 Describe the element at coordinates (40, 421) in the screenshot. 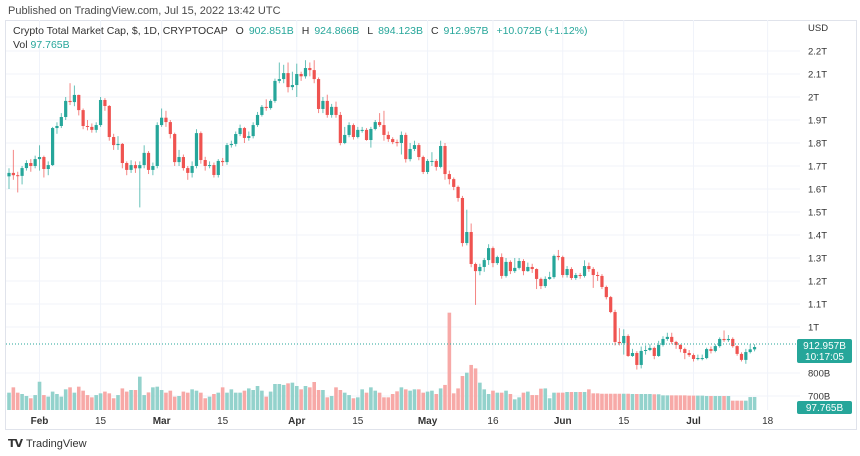

I see `x-tick-label: Feb` at that location.